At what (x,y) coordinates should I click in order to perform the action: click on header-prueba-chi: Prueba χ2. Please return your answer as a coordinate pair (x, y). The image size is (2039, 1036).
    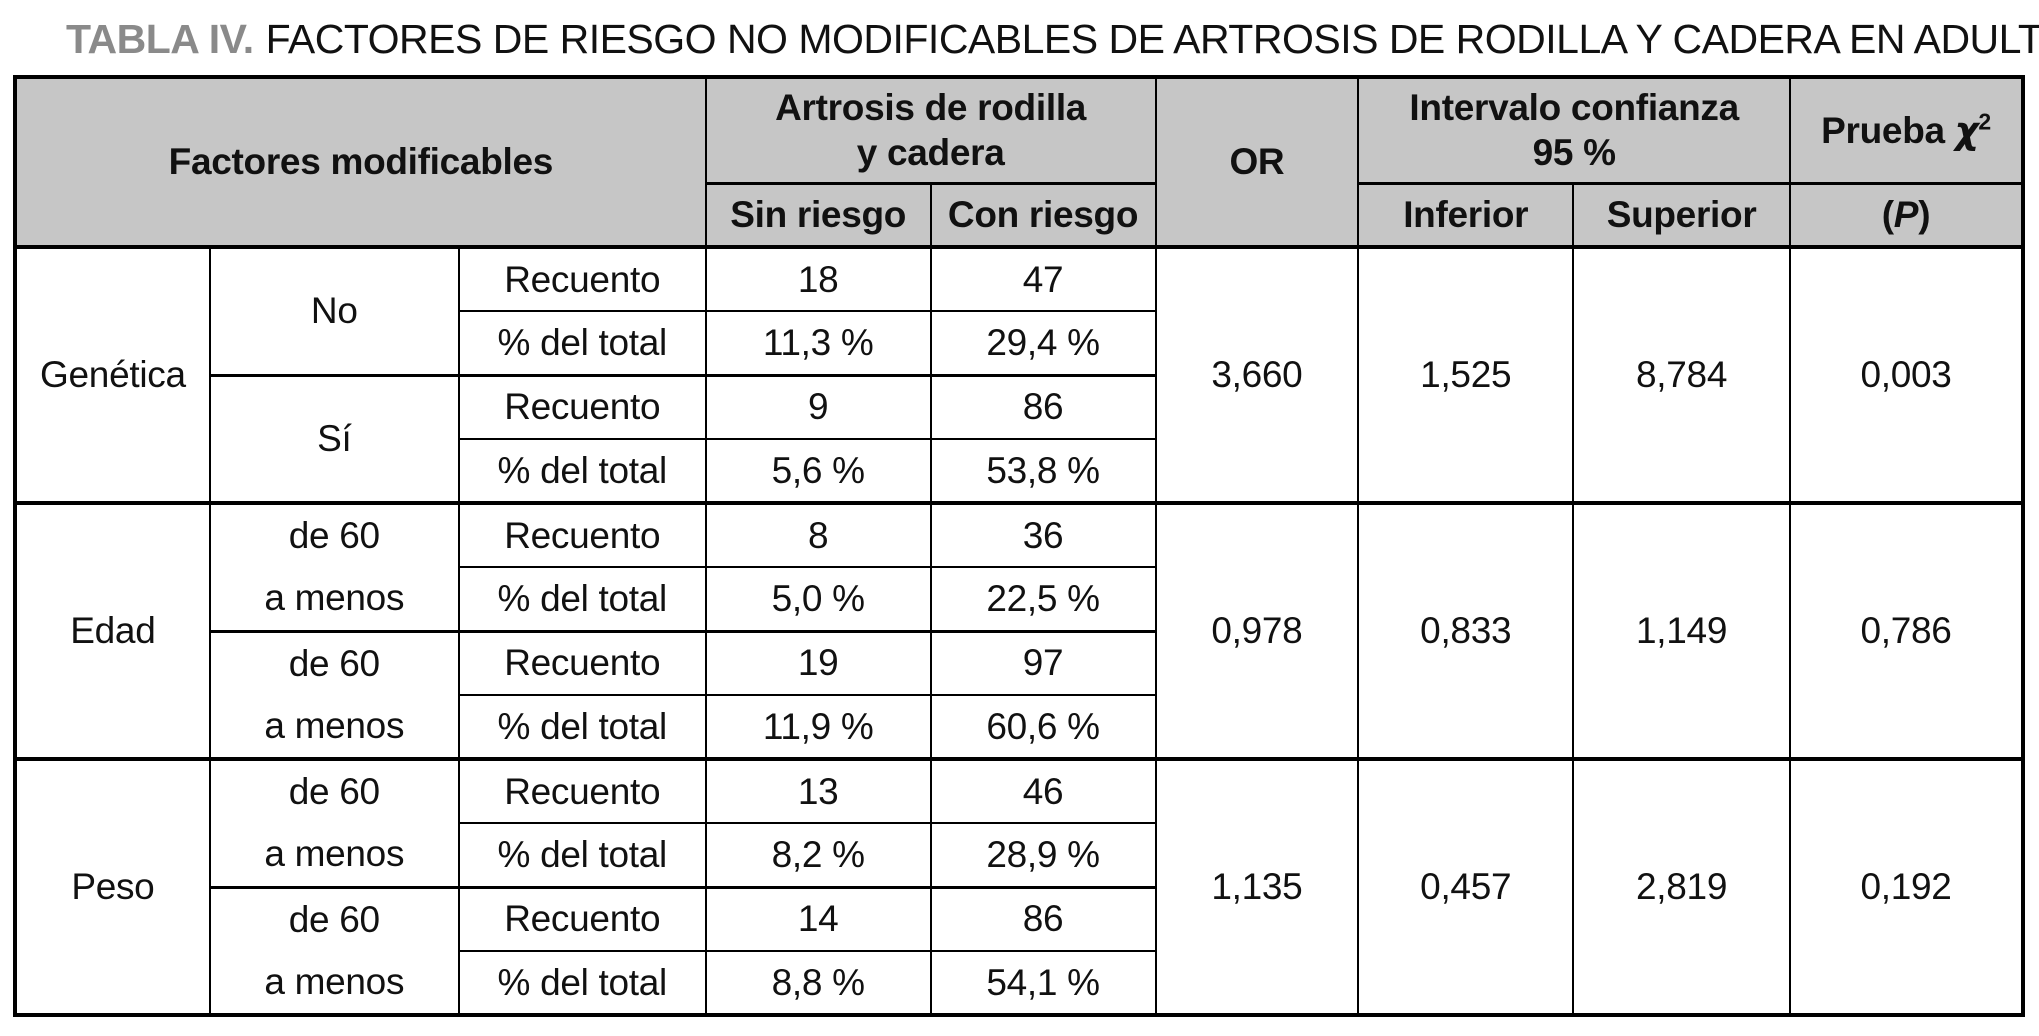
    Looking at the image, I should click on (1906, 130).